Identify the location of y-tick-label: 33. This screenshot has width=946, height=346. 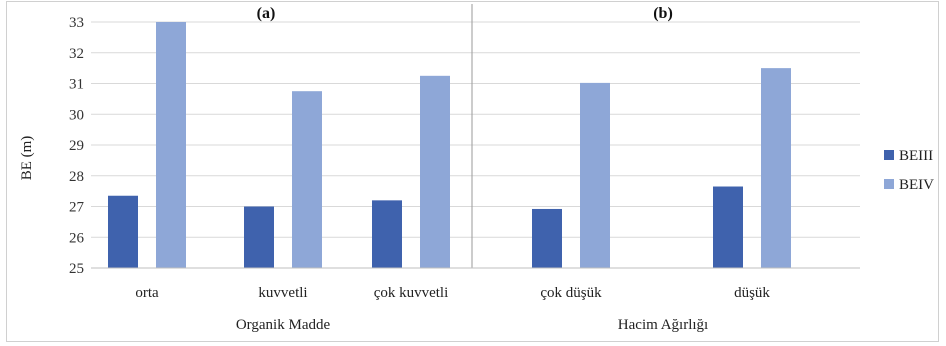
(76, 23).